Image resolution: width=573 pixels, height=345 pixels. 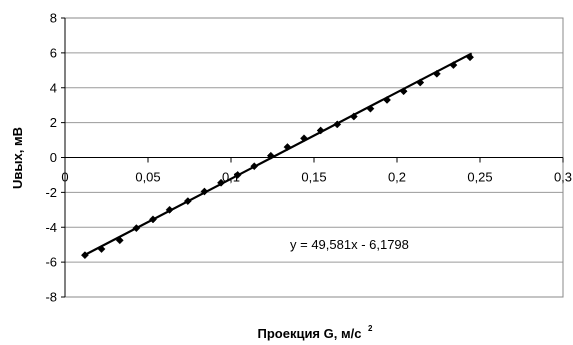 I want to click on x-axis-title: Проекция G, м/с 2, so click(x=315, y=332).